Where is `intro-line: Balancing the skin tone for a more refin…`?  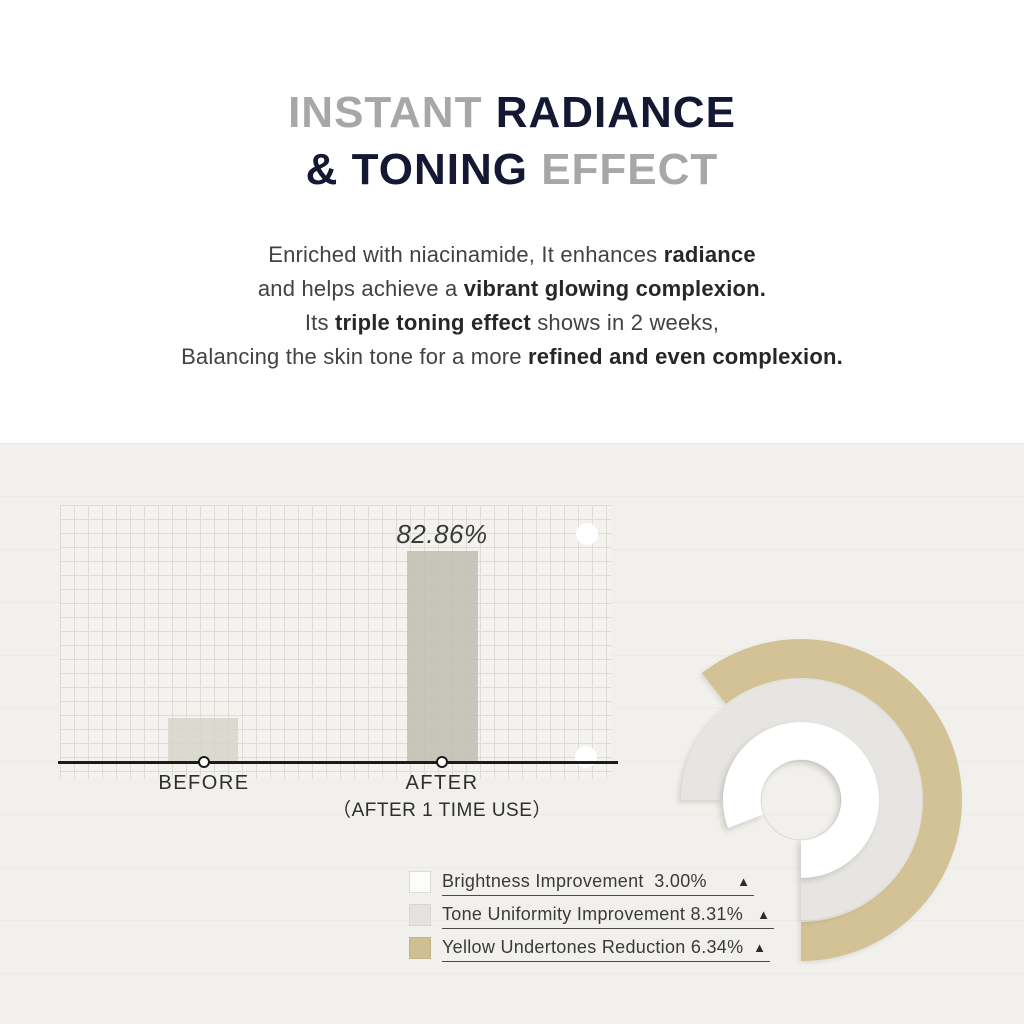
intro-line: Balancing the skin tone for a more refin… is located at coordinates (512, 356).